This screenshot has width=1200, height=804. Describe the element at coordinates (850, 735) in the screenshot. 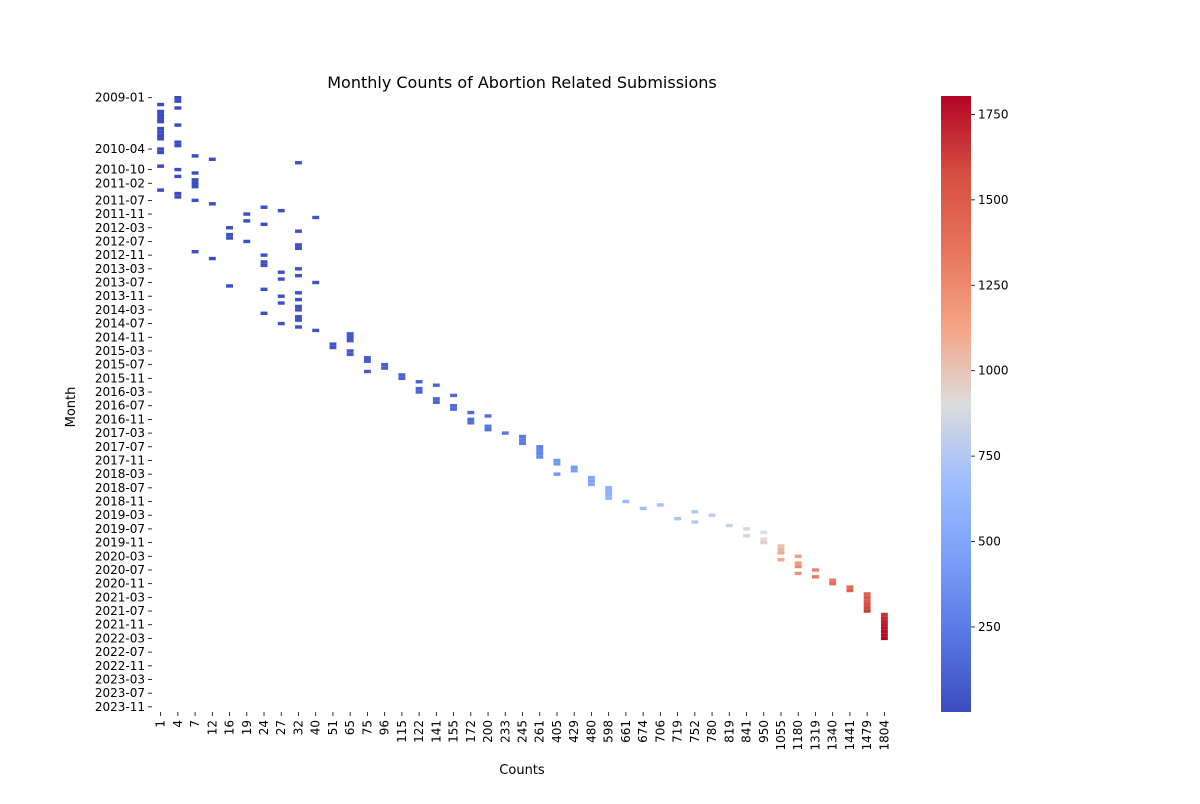

I see `x-tick-label: 1441` at that location.